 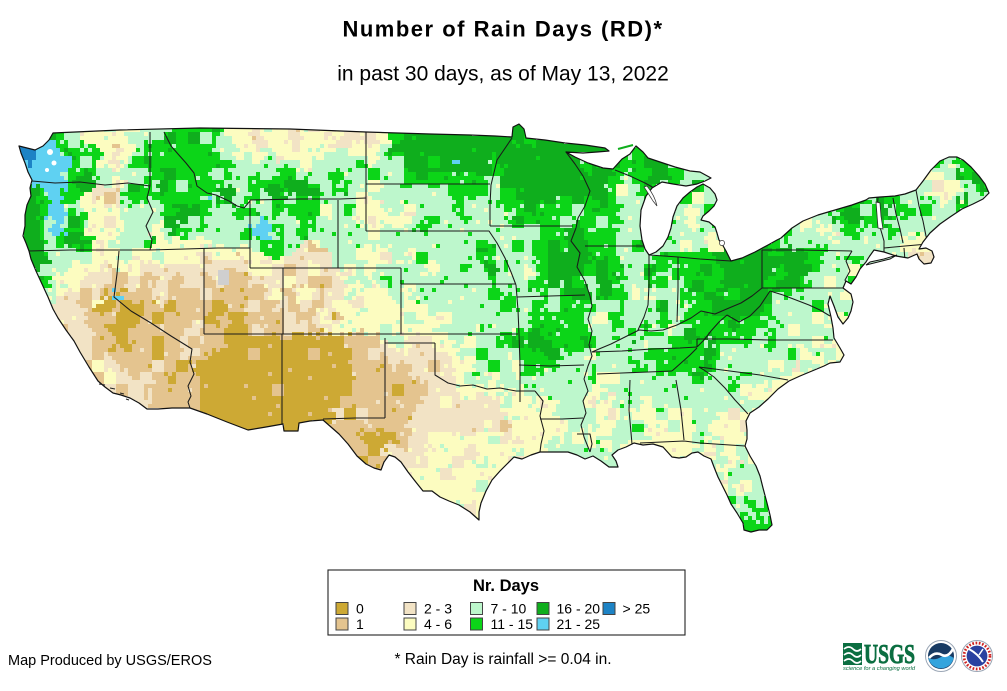 What do you see at coordinates (512, 624) in the screenshot?
I see `svg-text: 11 - 15` at bounding box center [512, 624].